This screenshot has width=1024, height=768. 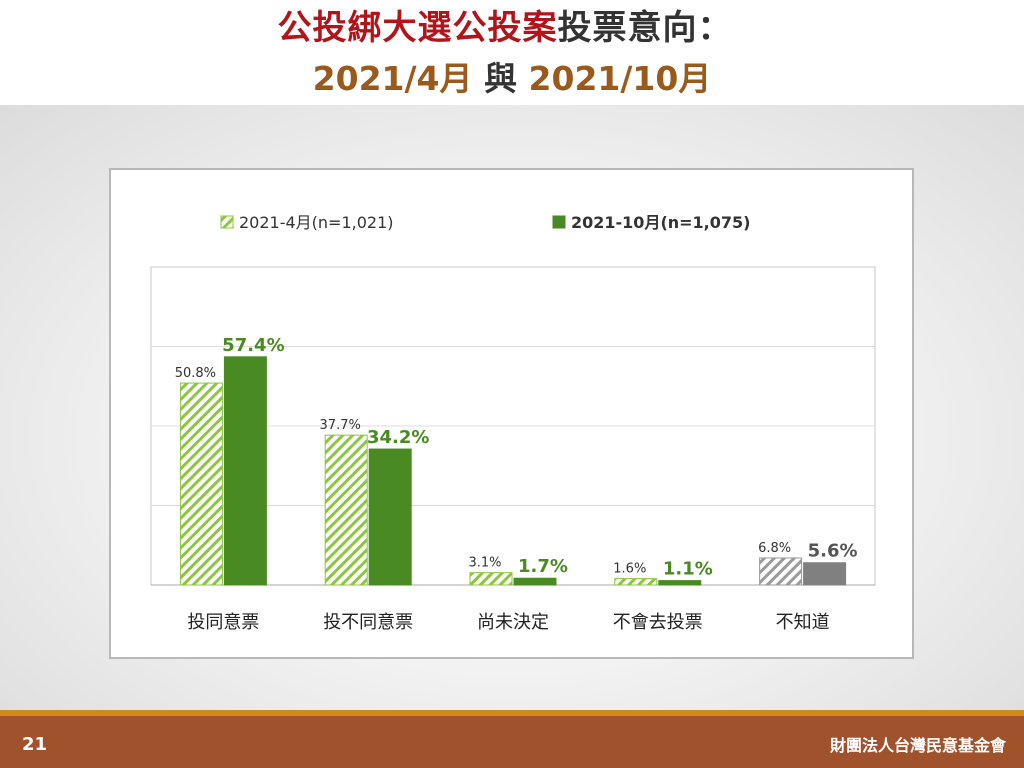 What do you see at coordinates (803, 622) in the screenshot?
I see `category-label: 不知道` at bounding box center [803, 622].